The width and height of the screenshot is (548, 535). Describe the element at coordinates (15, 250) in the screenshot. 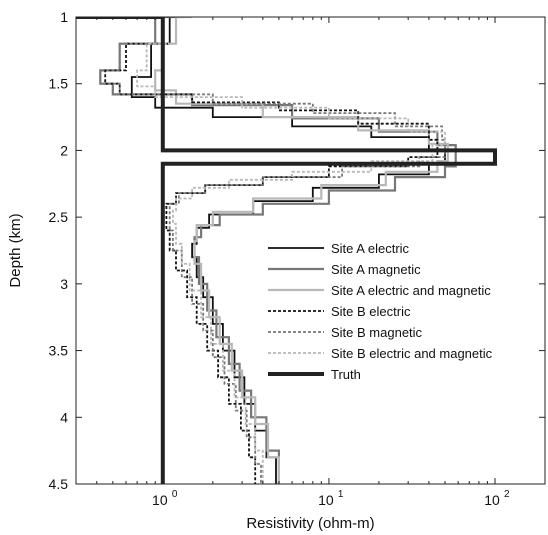

I see `y-axis-label: Depth (km)` at that location.